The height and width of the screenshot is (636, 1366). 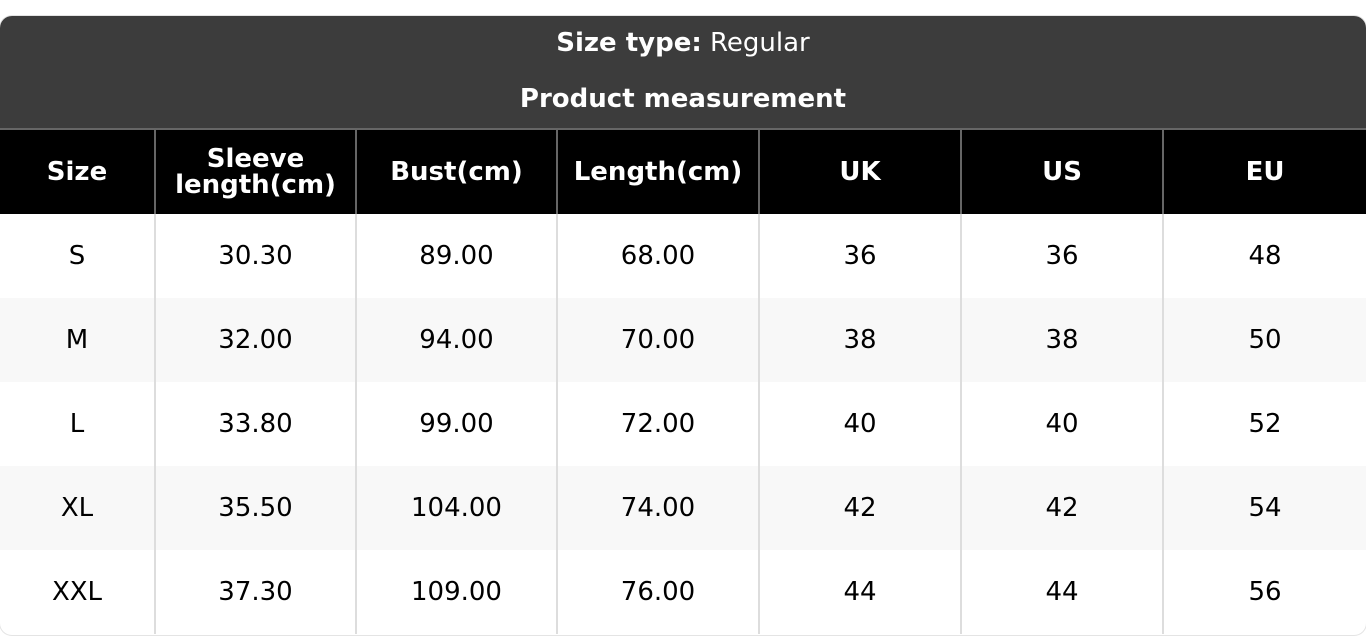 I want to click on column-header: Bust(cm), so click(x=456, y=171).